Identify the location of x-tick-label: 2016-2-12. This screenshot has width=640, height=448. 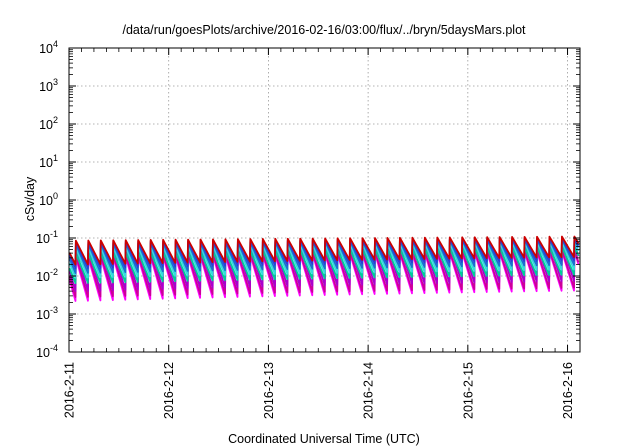
(169, 390).